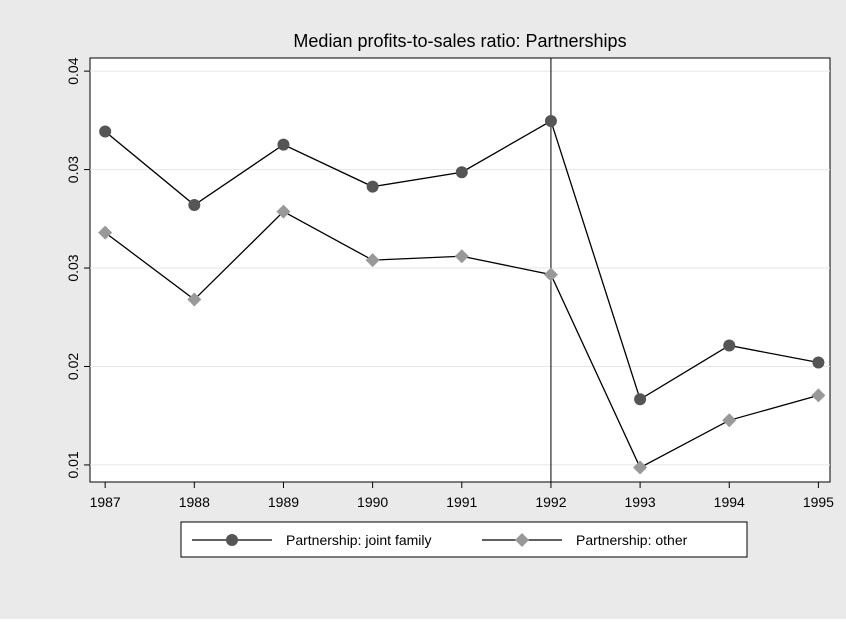 Image resolution: width=846 pixels, height=624 pixels. I want to click on y-tick-label: 0.02, so click(73, 366).